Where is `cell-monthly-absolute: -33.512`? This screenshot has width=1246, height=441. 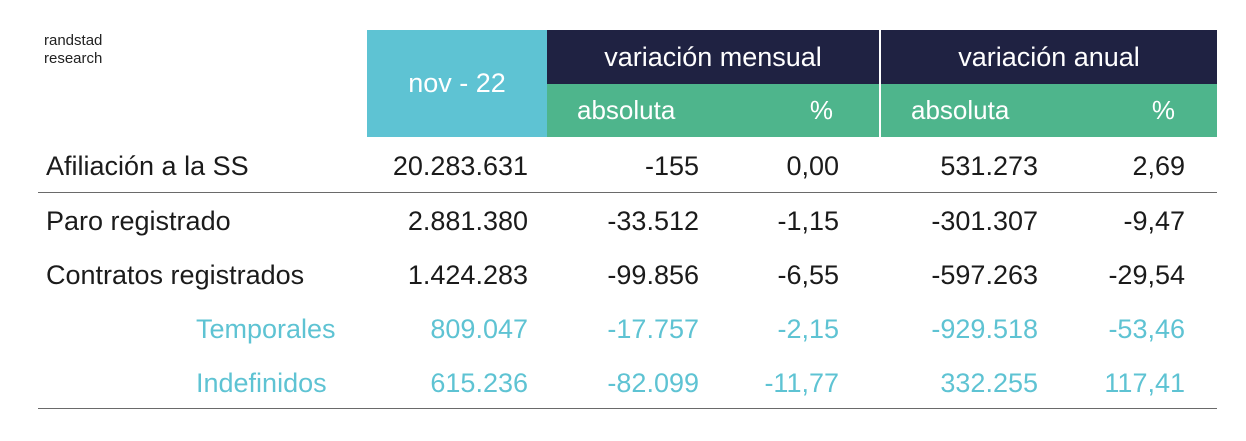
cell-monthly-absolute: -33.512 is located at coordinates (653, 221).